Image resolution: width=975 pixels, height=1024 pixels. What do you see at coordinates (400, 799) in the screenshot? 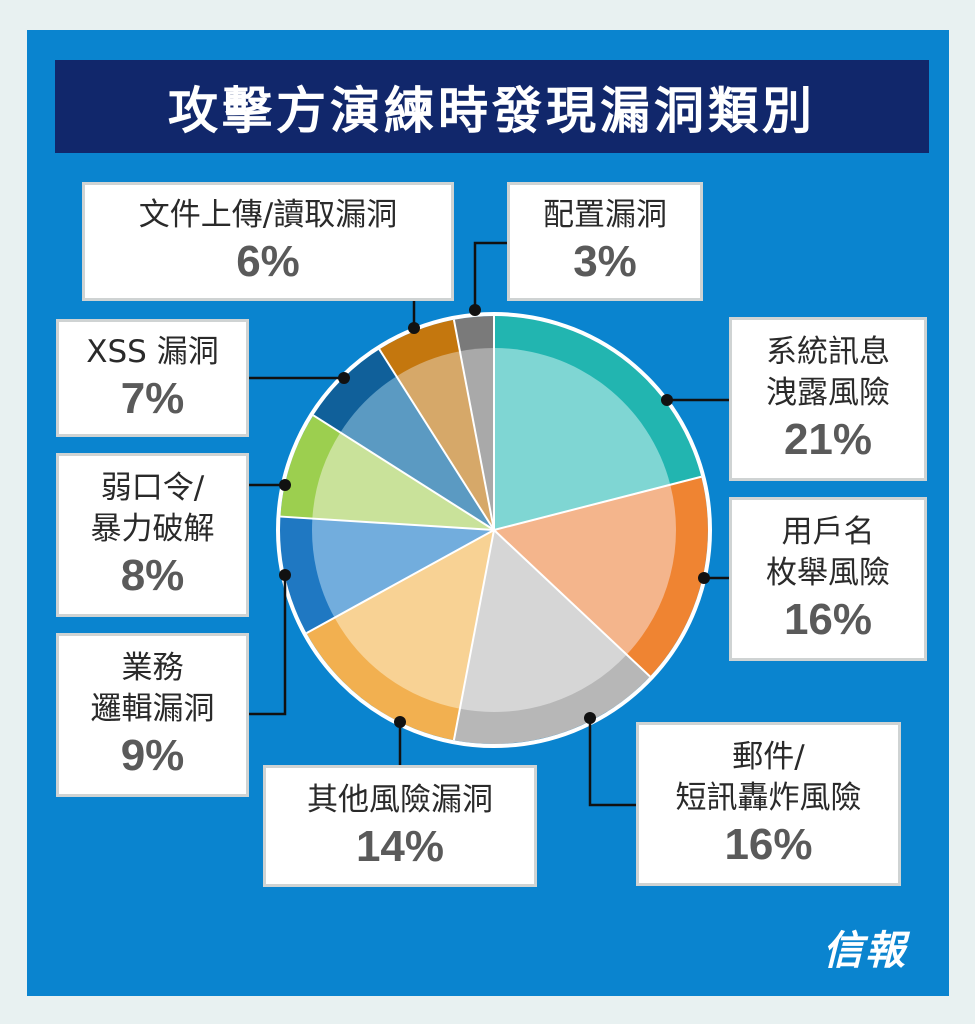
I see `slice-name: 其他風險漏洞` at bounding box center [400, 799].